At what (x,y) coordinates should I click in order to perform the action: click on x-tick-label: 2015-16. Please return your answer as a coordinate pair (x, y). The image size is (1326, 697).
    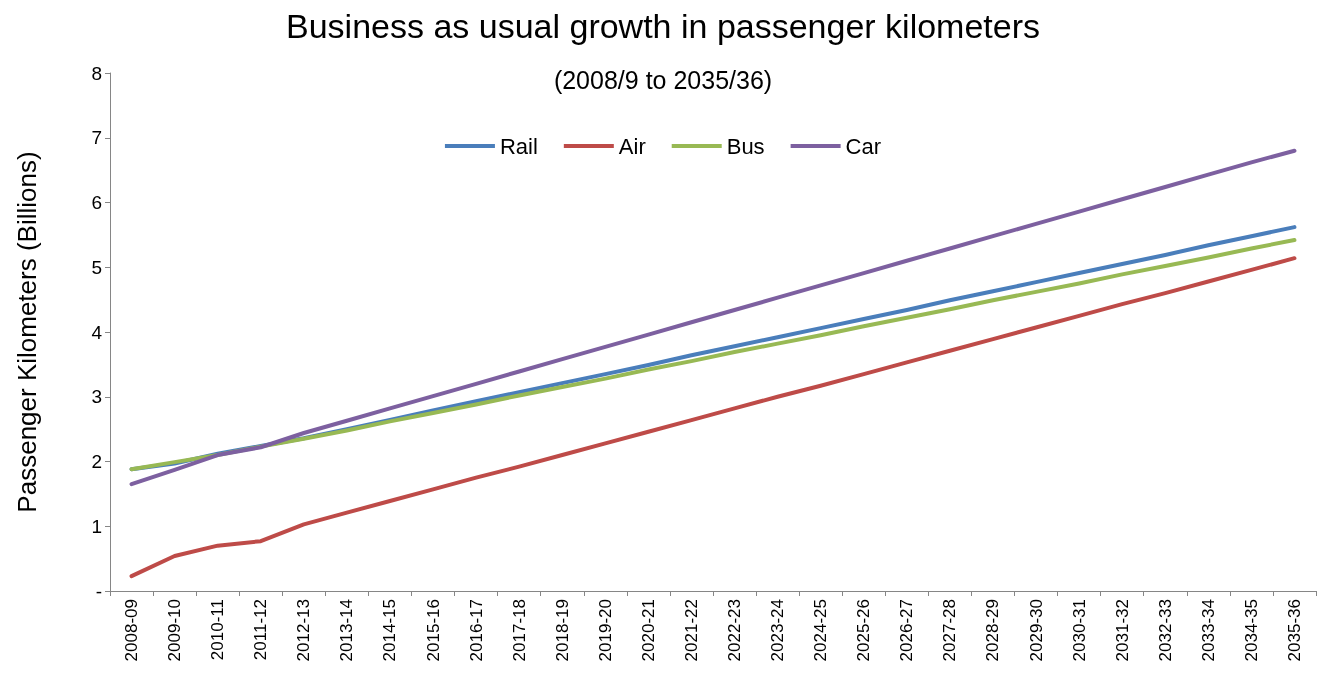
    Looking at the image, I should click on (433, 630).